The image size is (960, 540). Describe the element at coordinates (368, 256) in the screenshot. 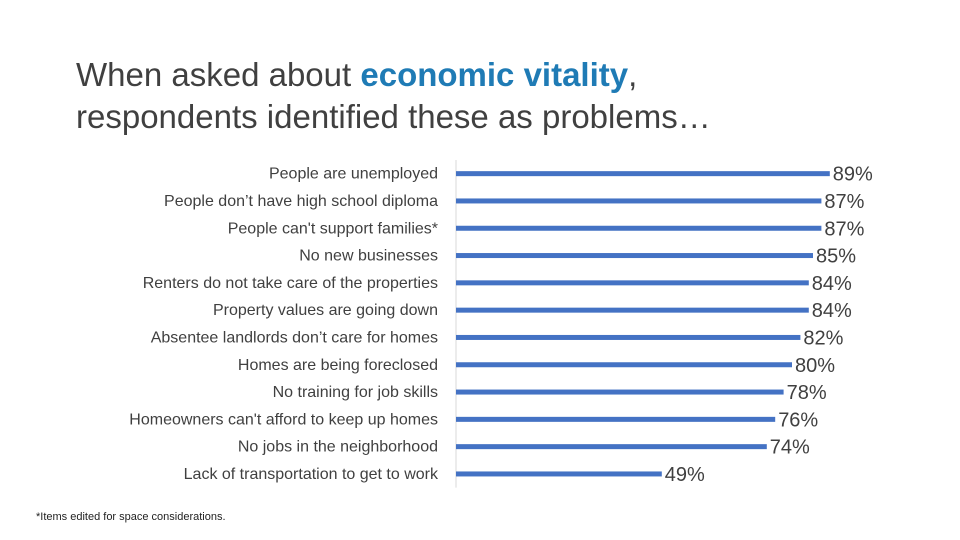

I see `category-label: No new businesses` at that location.